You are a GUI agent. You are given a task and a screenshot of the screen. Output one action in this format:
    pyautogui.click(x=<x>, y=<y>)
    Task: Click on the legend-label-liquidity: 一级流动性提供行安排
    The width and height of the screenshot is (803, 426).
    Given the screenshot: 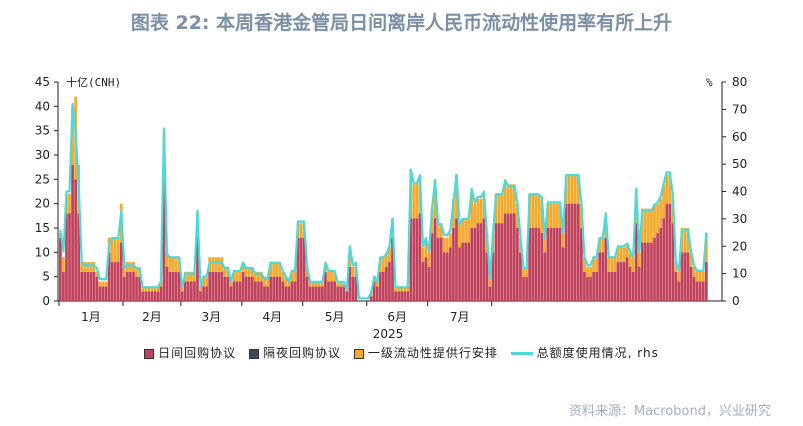 What is the action you would take?
    pyautogui.click(x=432, y=353)
    